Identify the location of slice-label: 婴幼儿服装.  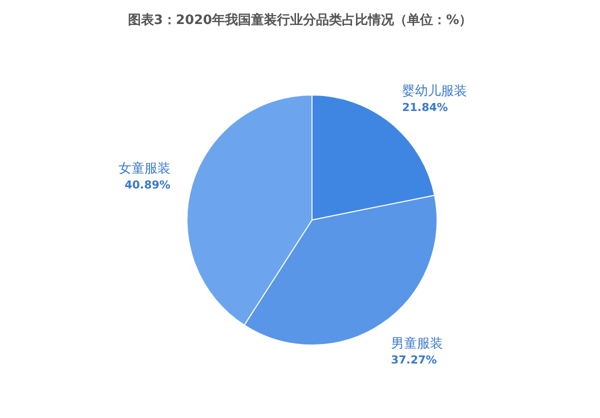
(435, 91).